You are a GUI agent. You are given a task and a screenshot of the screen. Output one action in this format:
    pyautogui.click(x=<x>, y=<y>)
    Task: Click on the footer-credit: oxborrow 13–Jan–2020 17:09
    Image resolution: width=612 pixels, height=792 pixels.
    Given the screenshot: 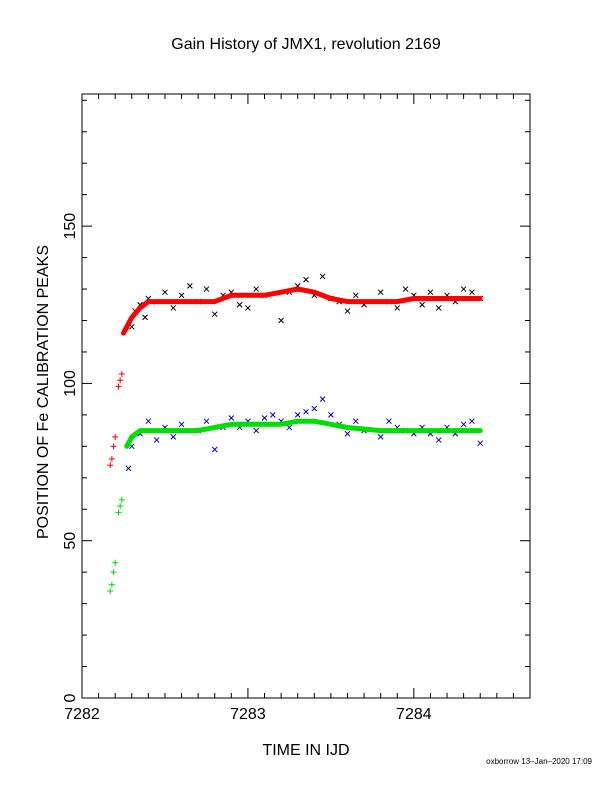 What is the action you would take?
    pyautogui.click(x=539, y=761)
    